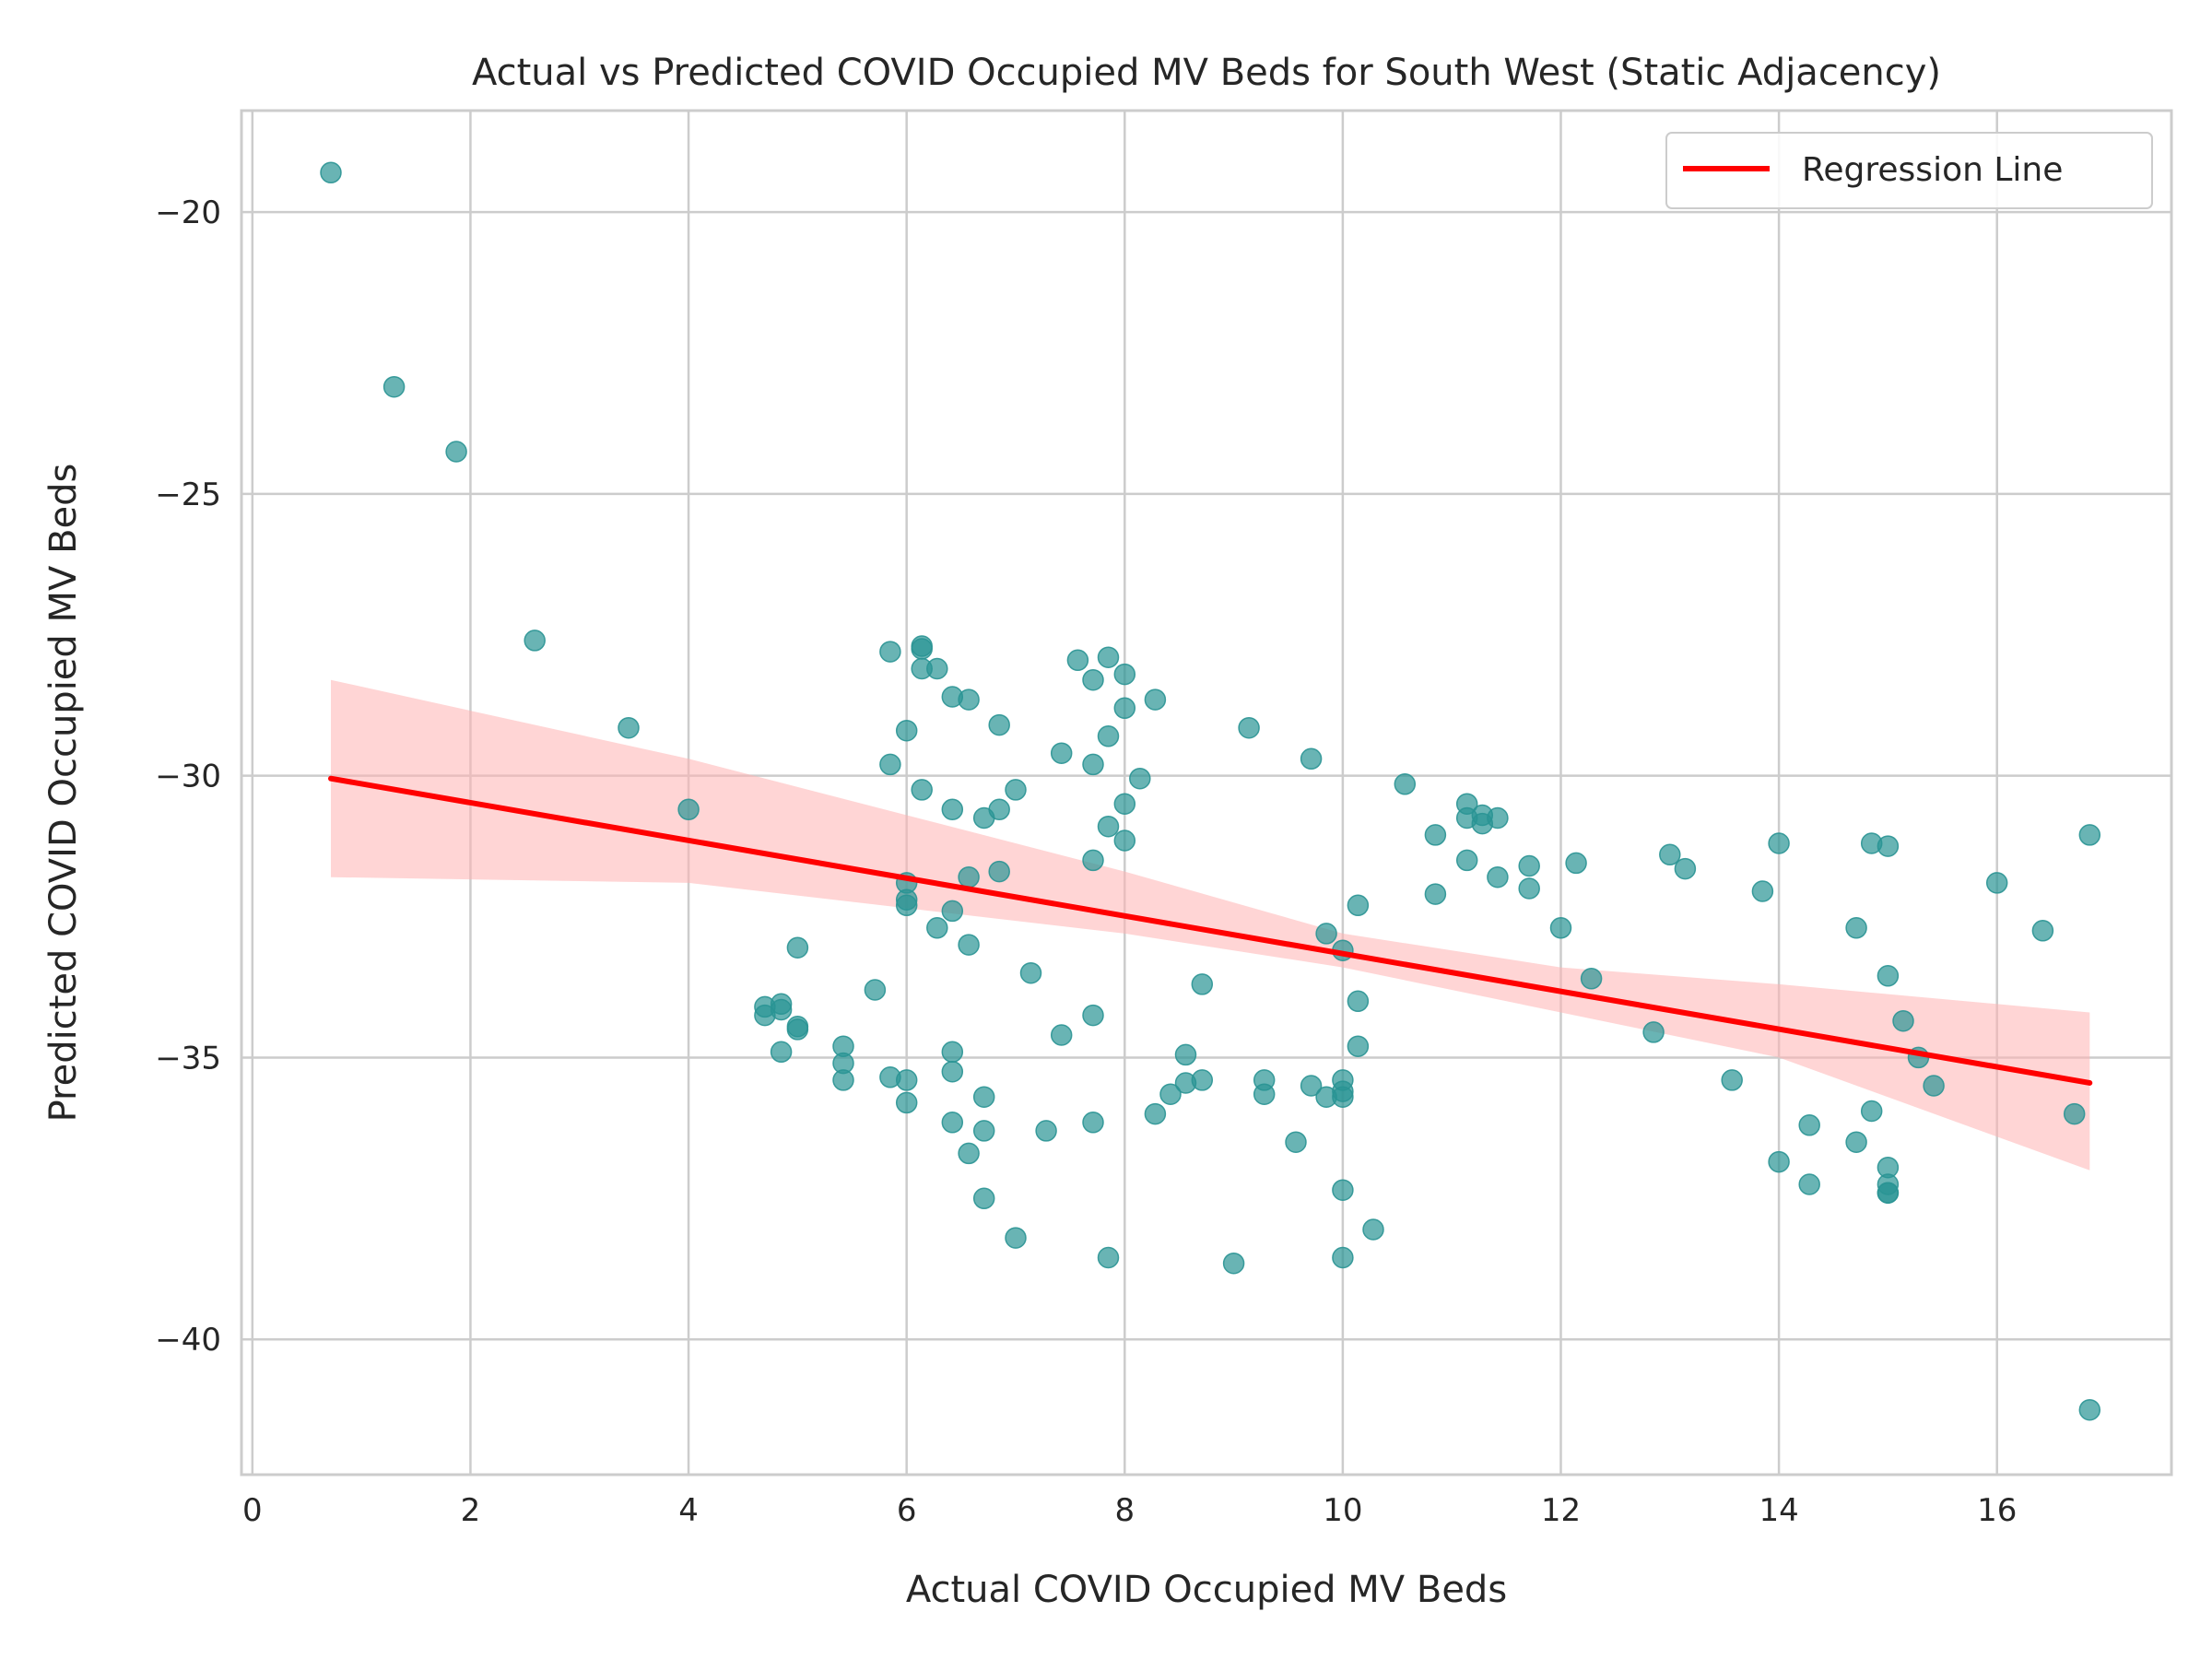 The image size is (2212, 1659). Describe the element at coordinates (688, 1510) in the screenshot. I see `x-tick-label: 4` at that location.